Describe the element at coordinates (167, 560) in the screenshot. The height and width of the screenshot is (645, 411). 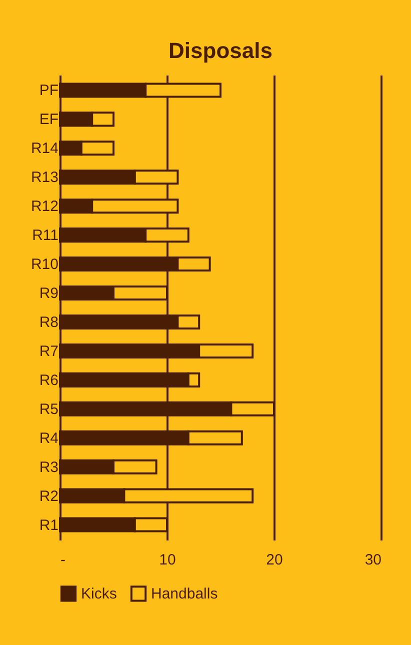
I see `x-tick-label: 10` at that location.